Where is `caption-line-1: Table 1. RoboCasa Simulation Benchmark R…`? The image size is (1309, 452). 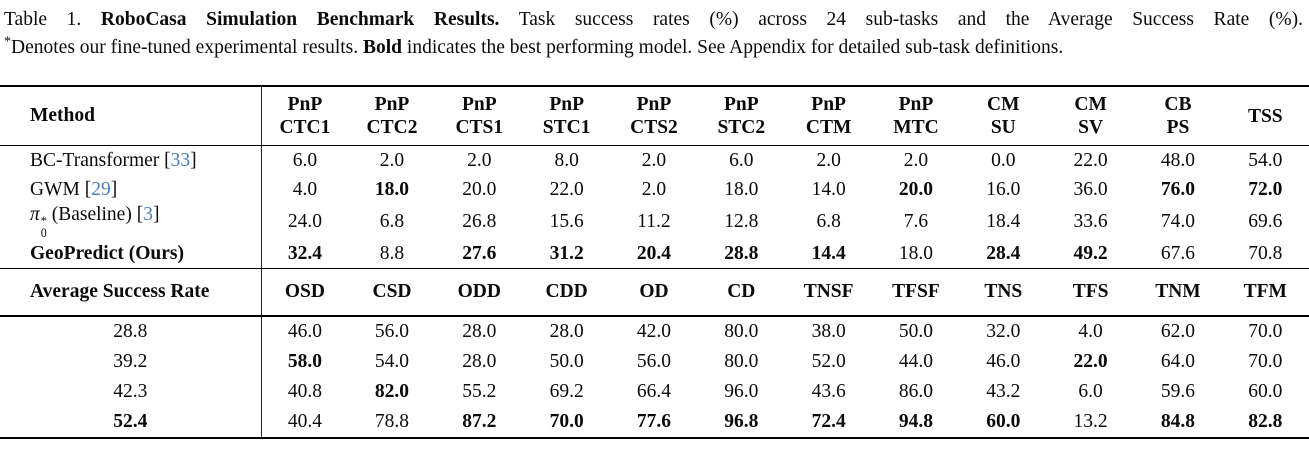
caption-line-1: Table 1. RoboCasa Simulation Benchmark R… is located at coordinates (653, 20).